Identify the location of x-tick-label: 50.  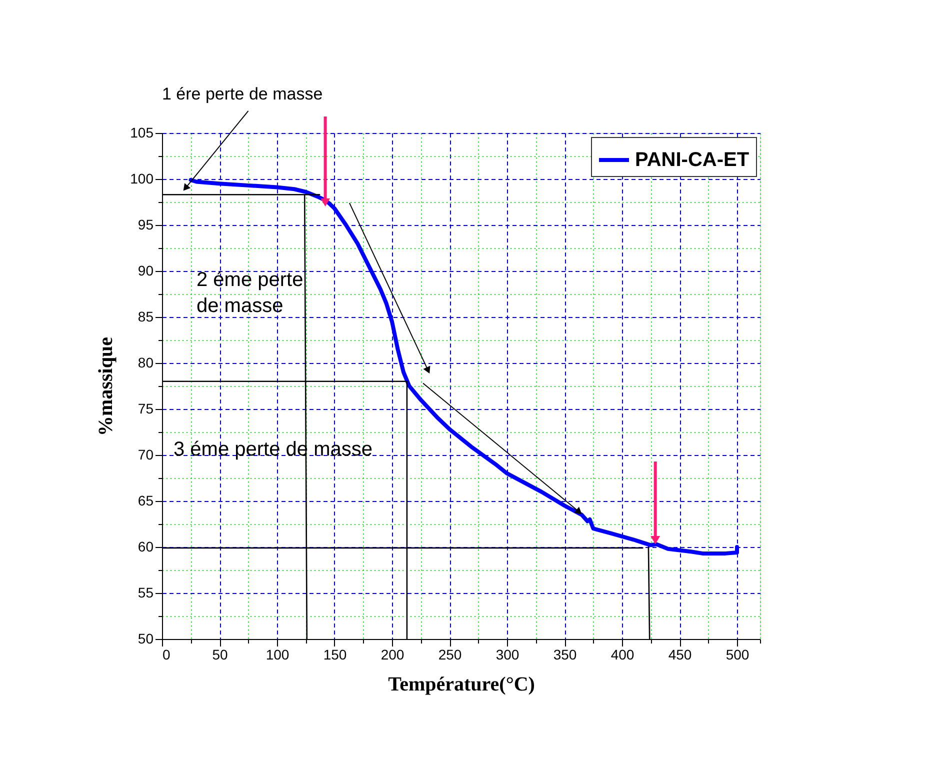
(220, 654).